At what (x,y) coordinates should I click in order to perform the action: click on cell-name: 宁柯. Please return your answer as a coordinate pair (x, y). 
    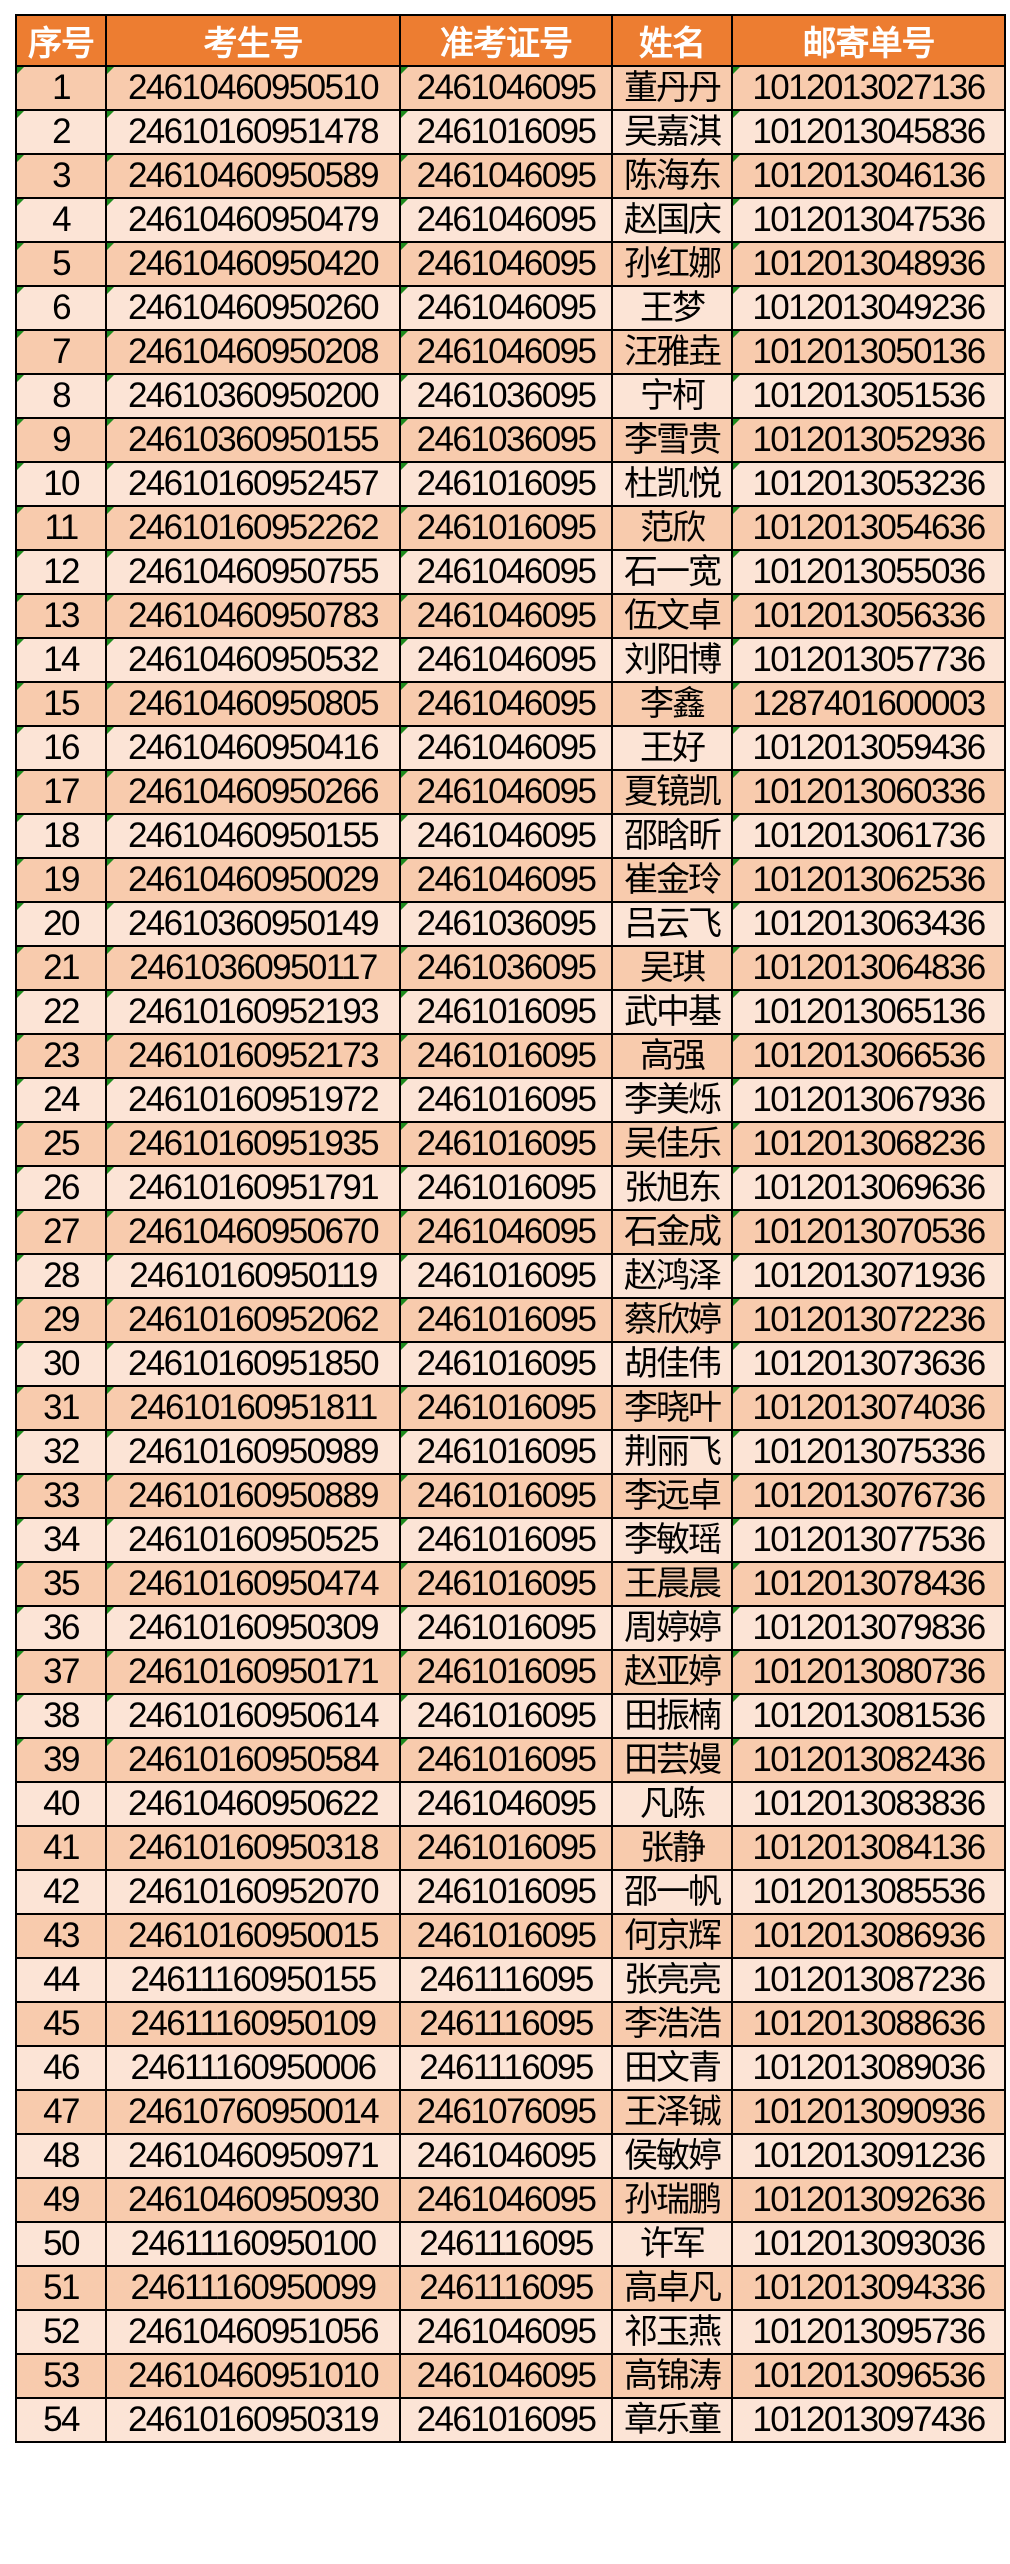
    Looking at the image, I should click on (672, 396).